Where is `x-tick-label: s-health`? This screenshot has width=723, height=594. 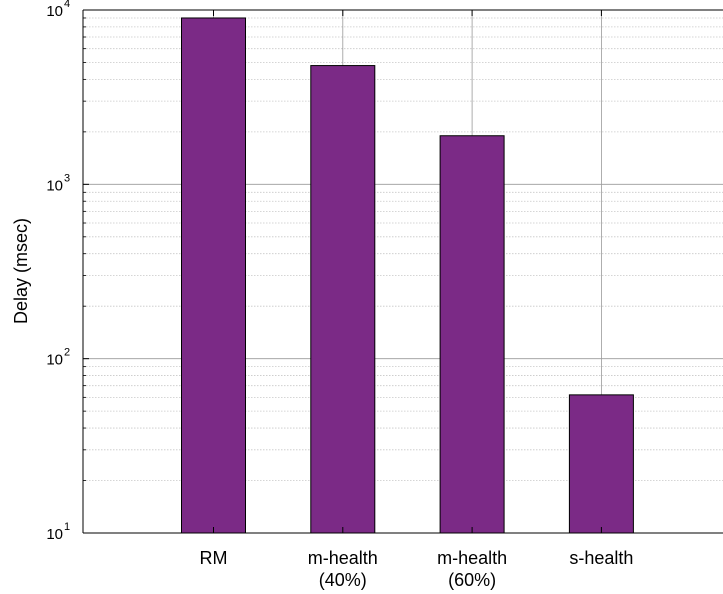 x-tick-label: s-health is located at coordinates (601, 558).